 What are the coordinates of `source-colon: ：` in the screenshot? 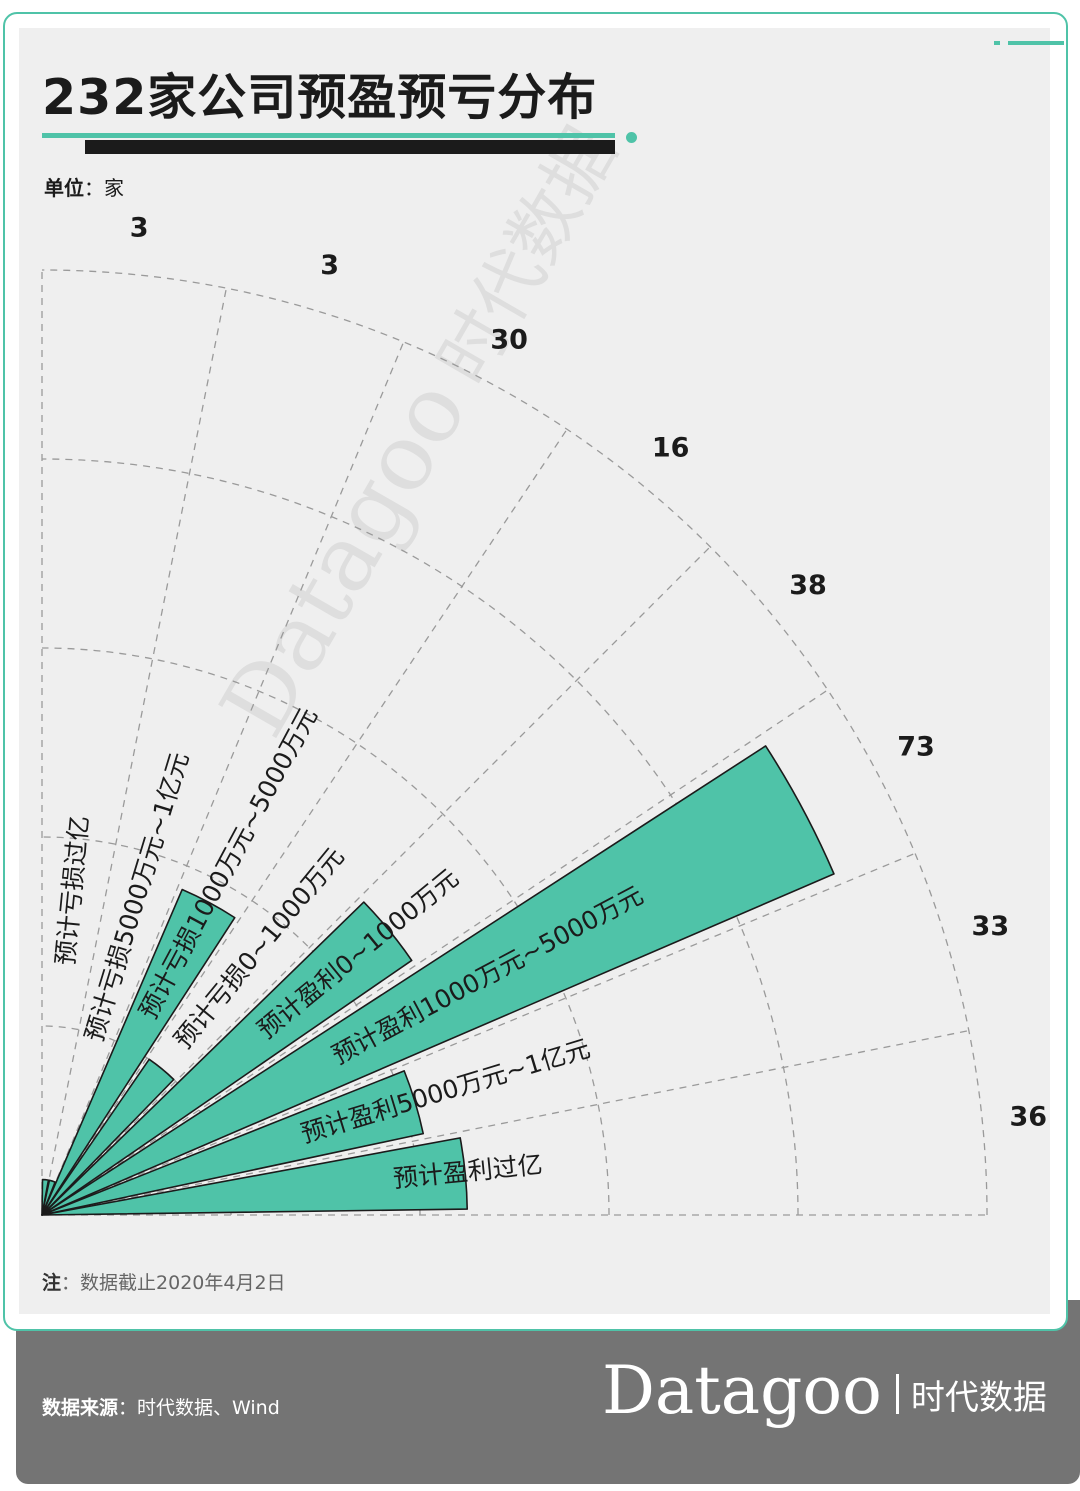 It's located at (128, 1408).